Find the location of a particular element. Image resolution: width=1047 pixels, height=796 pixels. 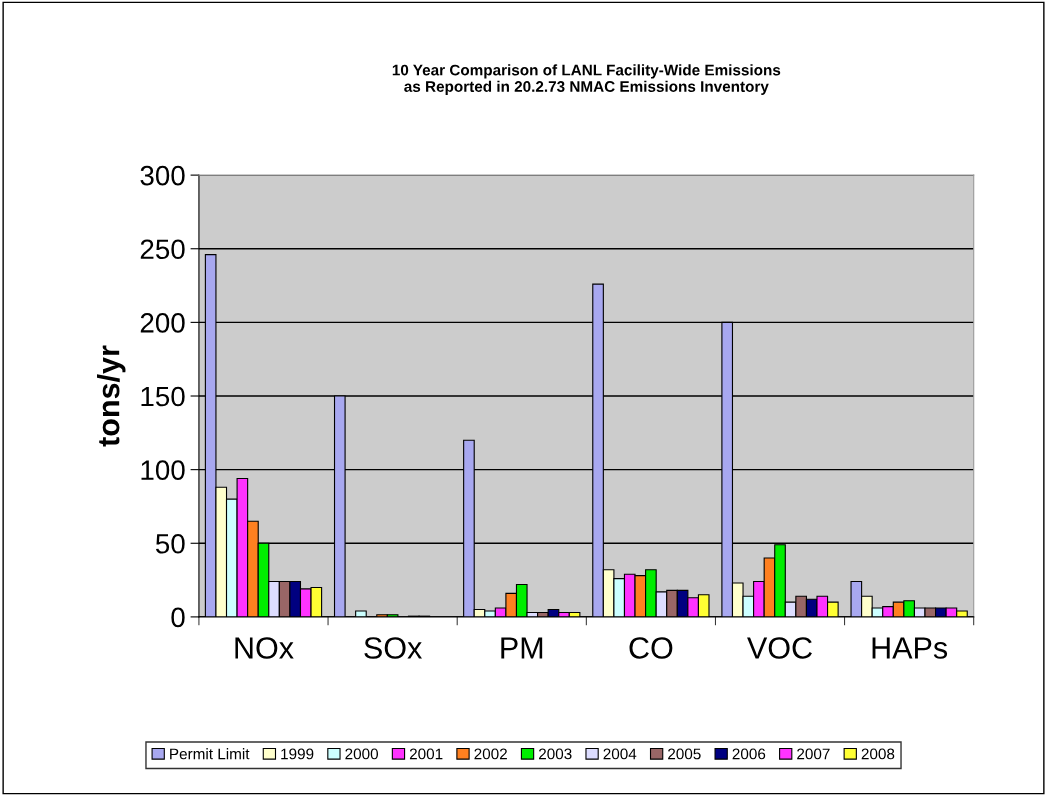

x-tick-label: HAPs is located at coordinates (910, 648).